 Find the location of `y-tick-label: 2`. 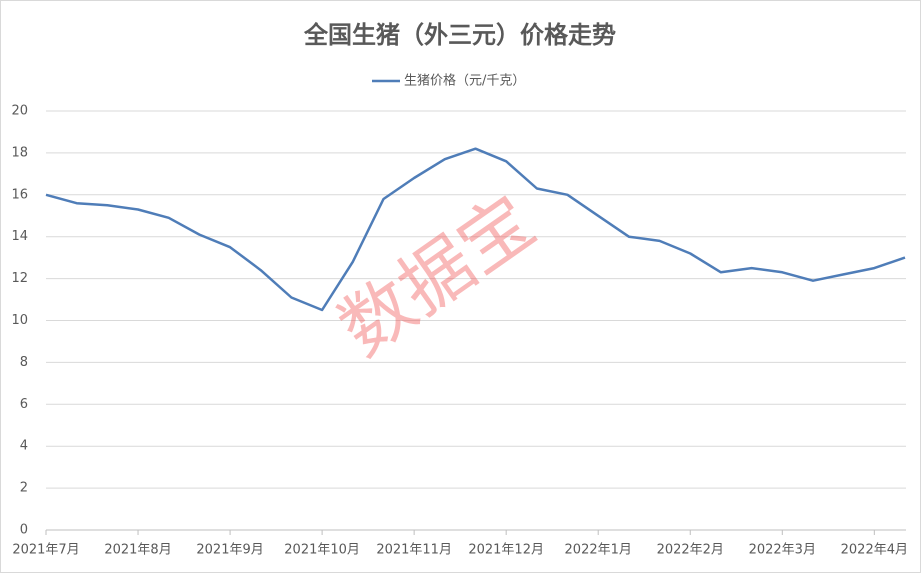

y-tick-label: 2 is located at coordinates (24, 488).